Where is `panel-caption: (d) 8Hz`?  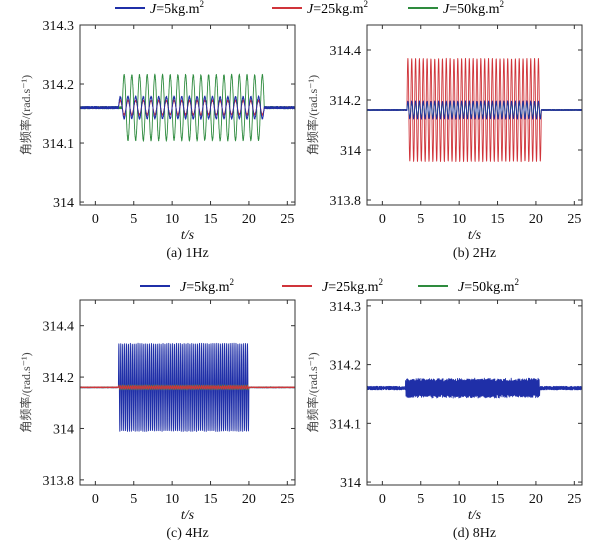
panel-caption: (d) 8Hz is located at coordinates (474, 533).